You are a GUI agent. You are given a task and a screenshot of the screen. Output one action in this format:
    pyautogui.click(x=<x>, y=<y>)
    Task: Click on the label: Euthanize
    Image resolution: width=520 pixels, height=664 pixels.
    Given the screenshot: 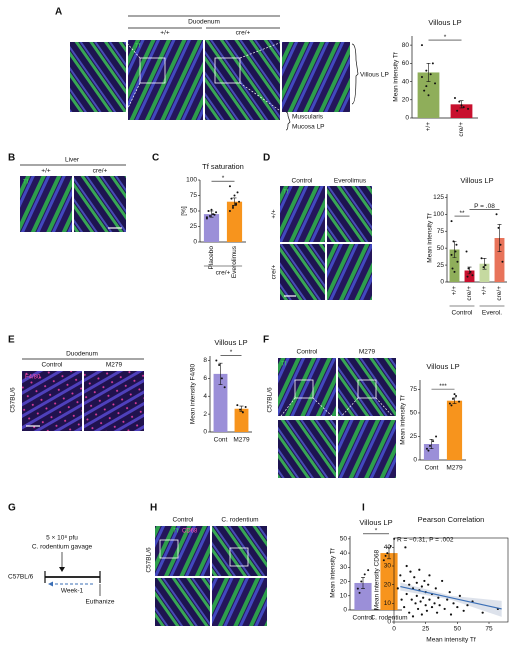 What is the action you would take?
    pyautogui.click(x=100, y=602)
    